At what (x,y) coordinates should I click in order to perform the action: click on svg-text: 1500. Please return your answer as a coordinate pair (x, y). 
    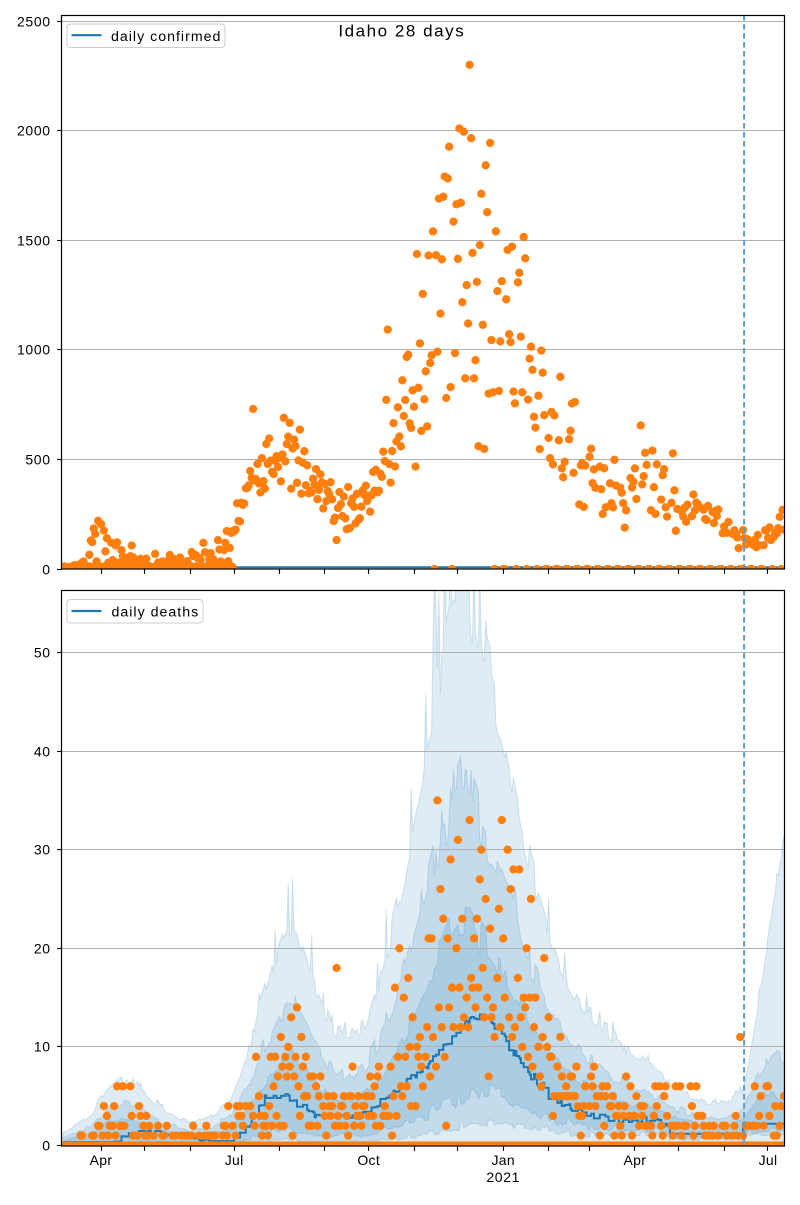
    Looking at the image, I should click on (34, 240).